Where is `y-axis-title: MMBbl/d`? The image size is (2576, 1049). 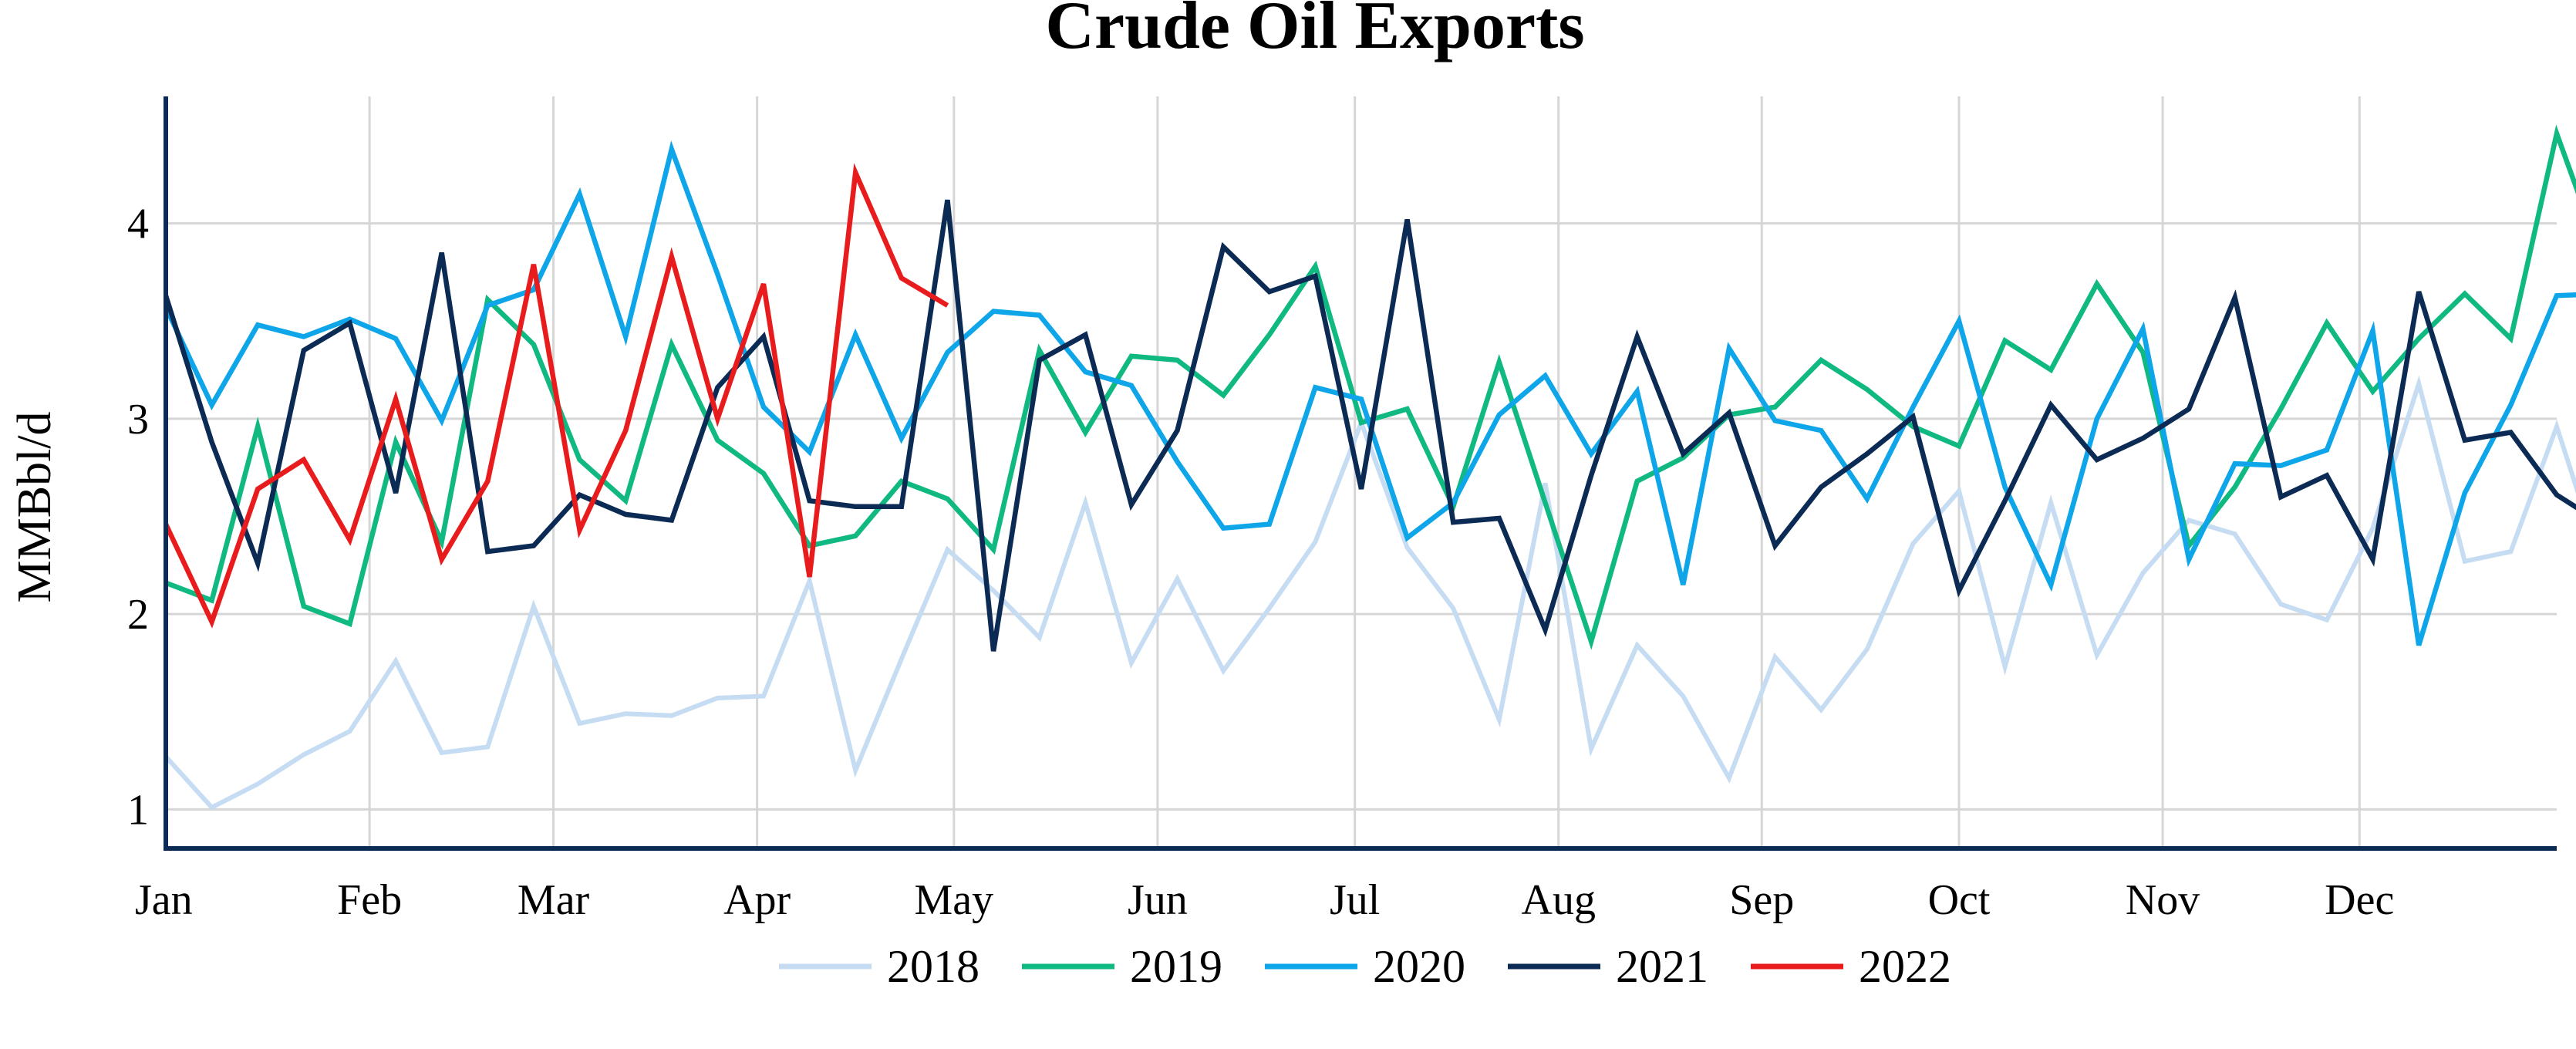 y-axis-title: MMBbl/d is located at coordinates (34, 506).